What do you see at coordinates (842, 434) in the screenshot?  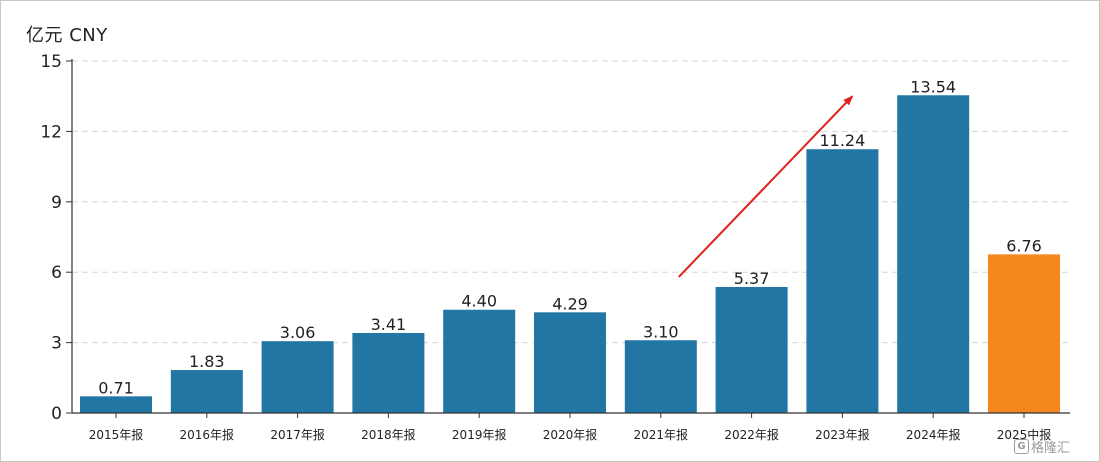 I see `x-tick-label: 2023年报` at bounding box center [842, 434].